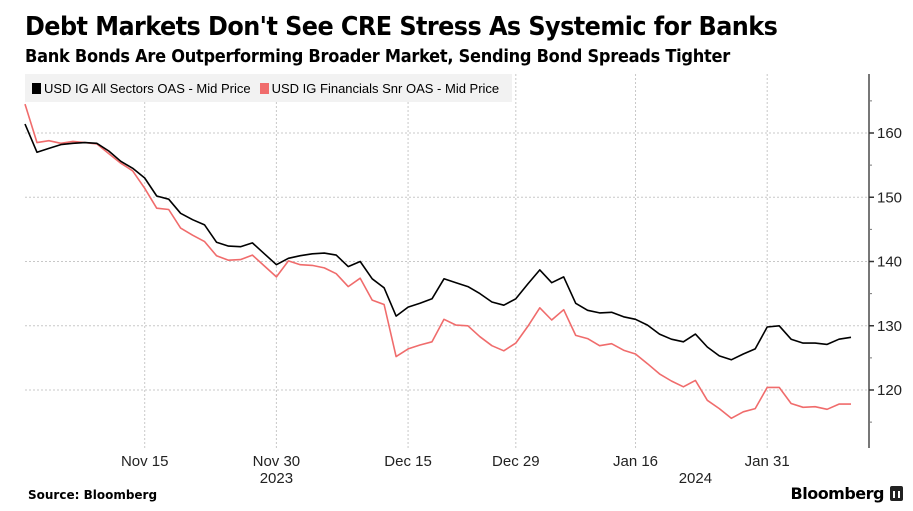 The height and width of the screenshot is (511, 913). I want to click on legend-label-all-sectors: USD IG All Sectors OAS - Mid Price, so click(147, 88).